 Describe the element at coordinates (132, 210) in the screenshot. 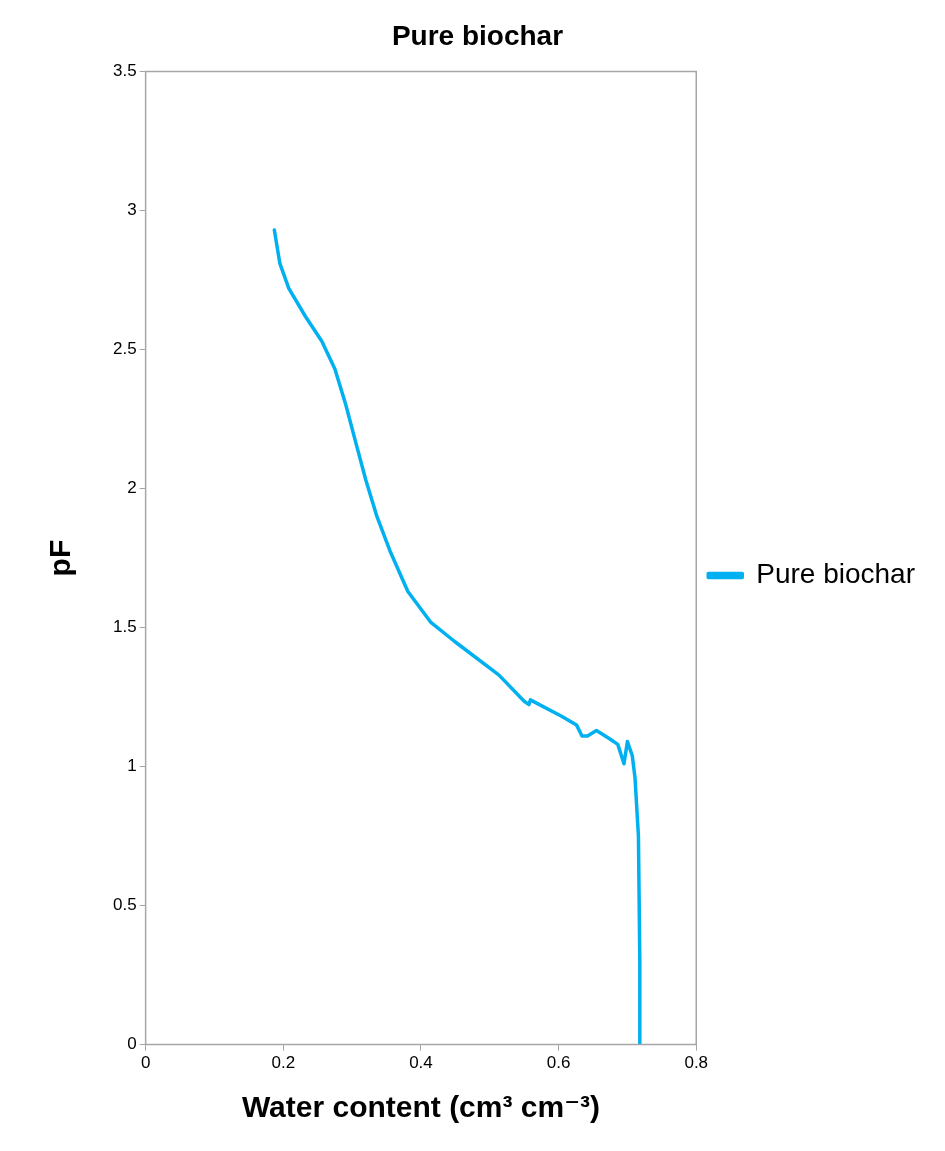

I see `y-tick-label: 3` at that location.